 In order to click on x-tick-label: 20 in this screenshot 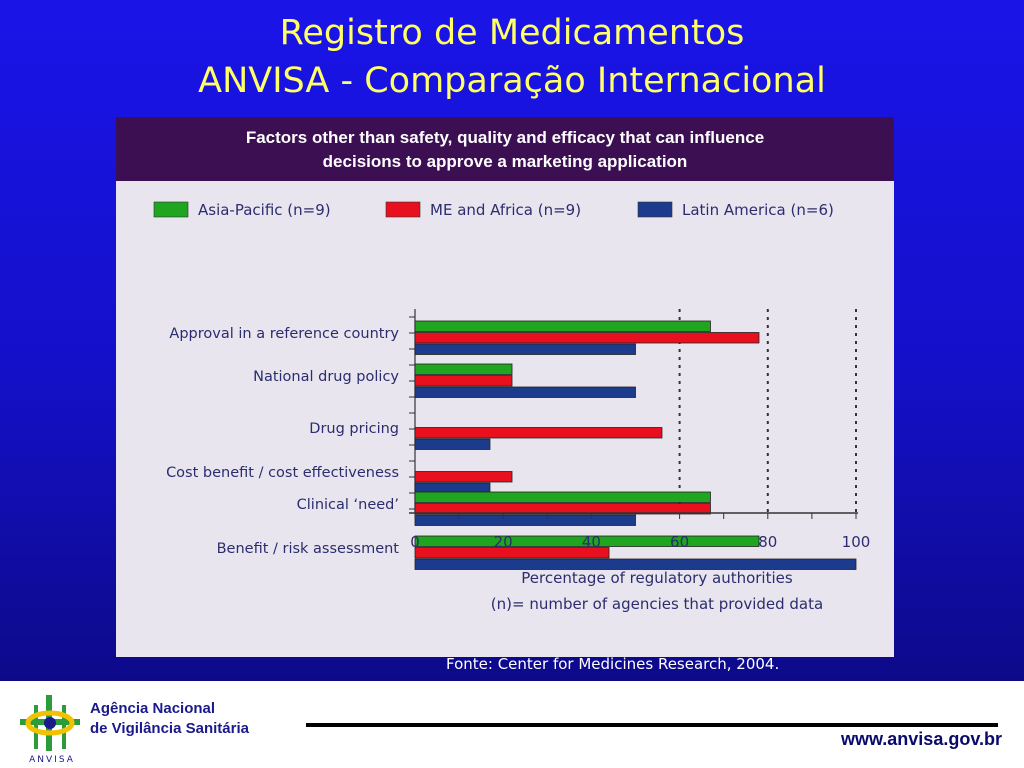, I will do `click(503, 542)`.